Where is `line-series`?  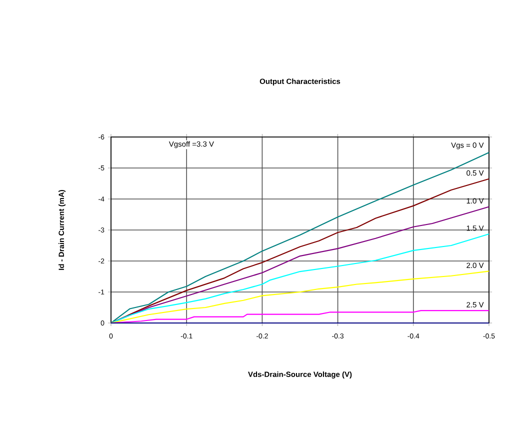 line-series is located at coordinates (300, 297).